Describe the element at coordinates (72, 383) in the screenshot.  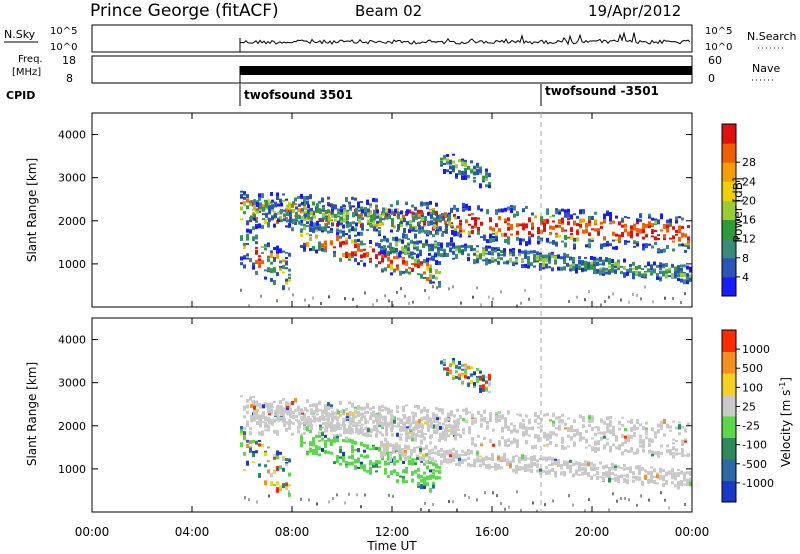
I see `ytick-label: 3000` at that location.